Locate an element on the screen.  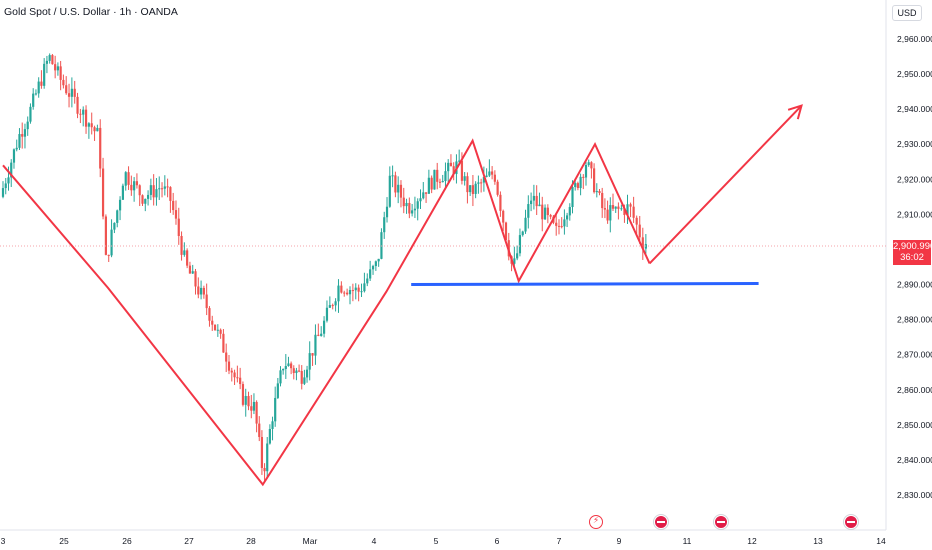
x-tick-label: 27 is located at coordinates (189, 541).